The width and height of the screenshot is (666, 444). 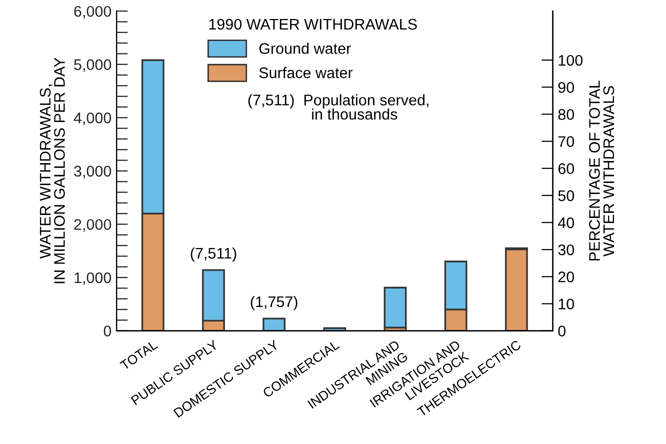 I want to click on y2-tick-label: 60, so click(x=566, y=168).